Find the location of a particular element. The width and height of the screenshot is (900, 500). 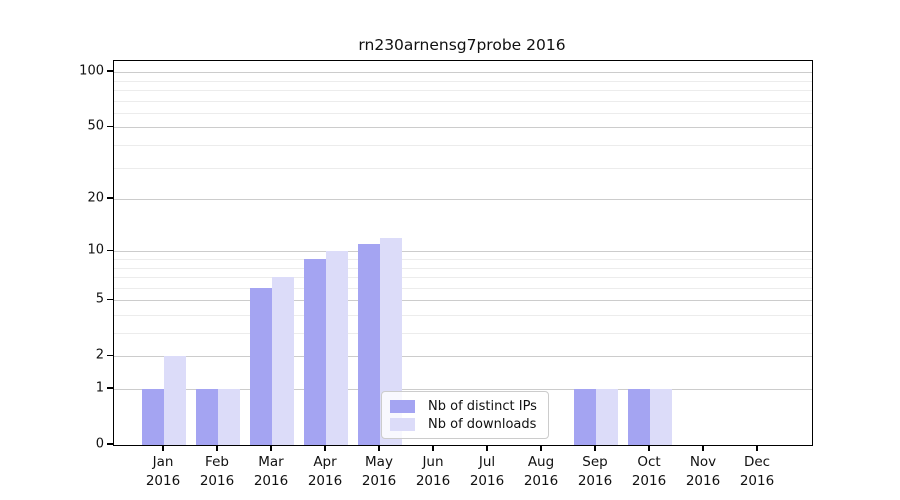

legend-swatch-downloads is located at coordinates (402, 424).